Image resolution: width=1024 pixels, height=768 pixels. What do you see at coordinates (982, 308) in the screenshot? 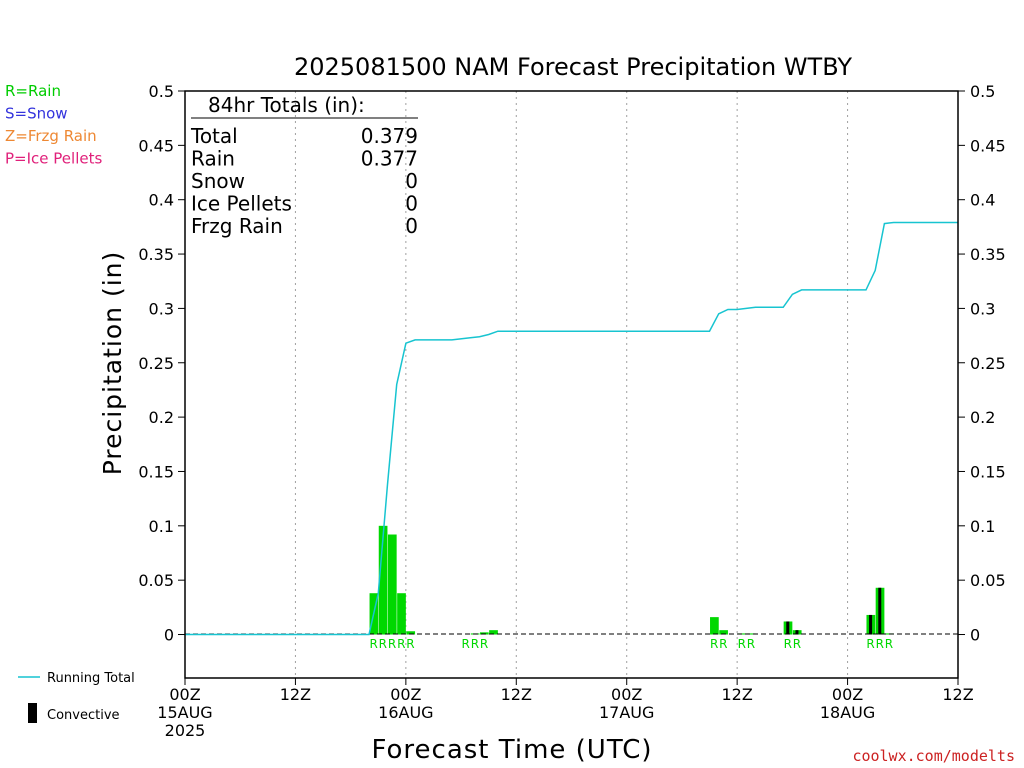
I see `y-tick-label-right: 0.3` at bounding box center [982, 308].